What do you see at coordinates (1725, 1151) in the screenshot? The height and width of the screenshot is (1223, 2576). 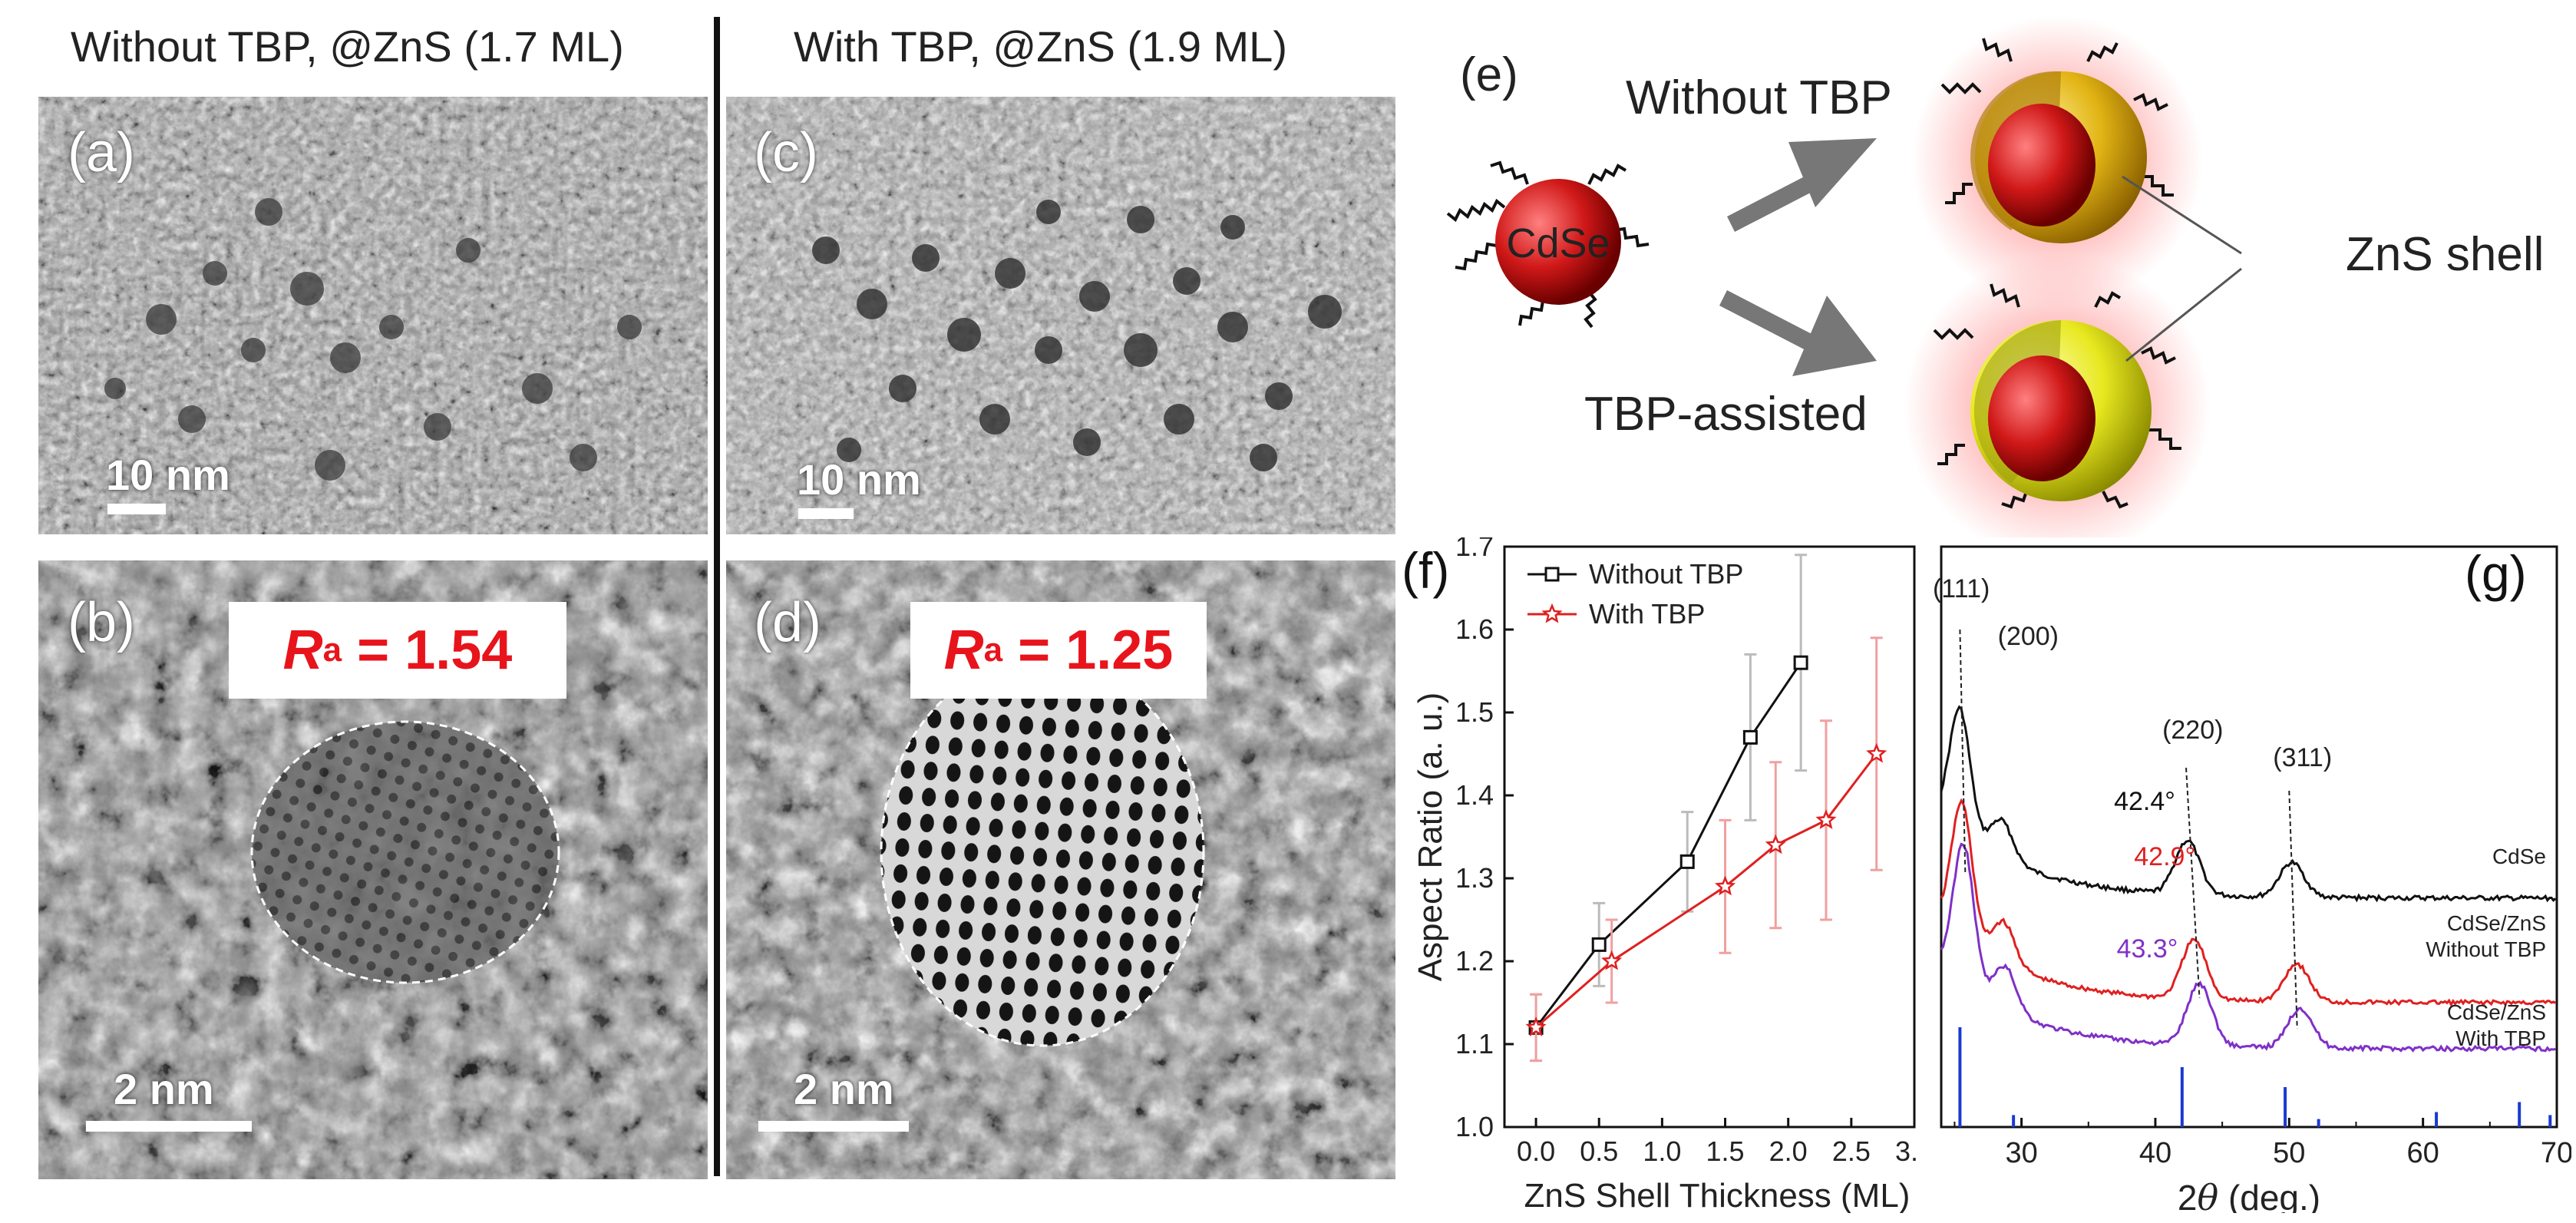 I see `x-tick-label-f: 1.5` at bounding box center [1725, 1151].